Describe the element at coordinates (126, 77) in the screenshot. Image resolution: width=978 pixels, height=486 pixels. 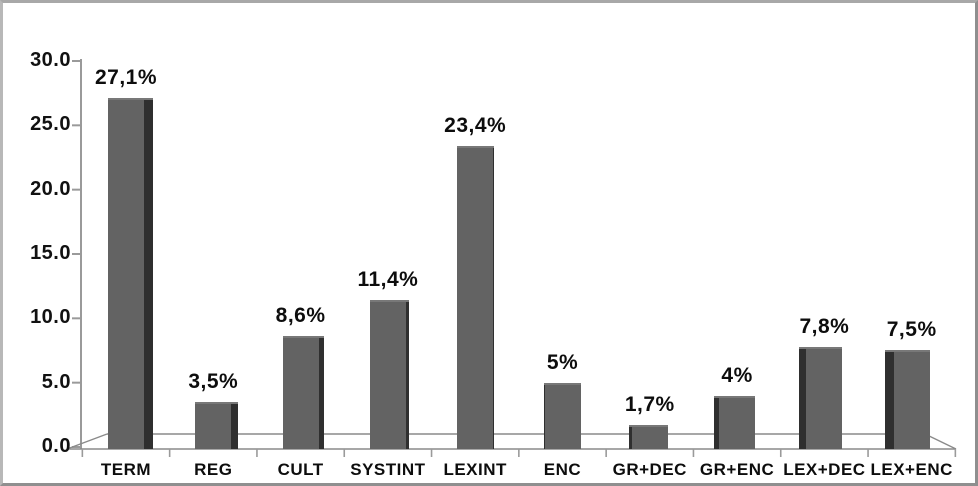
I see `value-label: 27,1%` at that location.